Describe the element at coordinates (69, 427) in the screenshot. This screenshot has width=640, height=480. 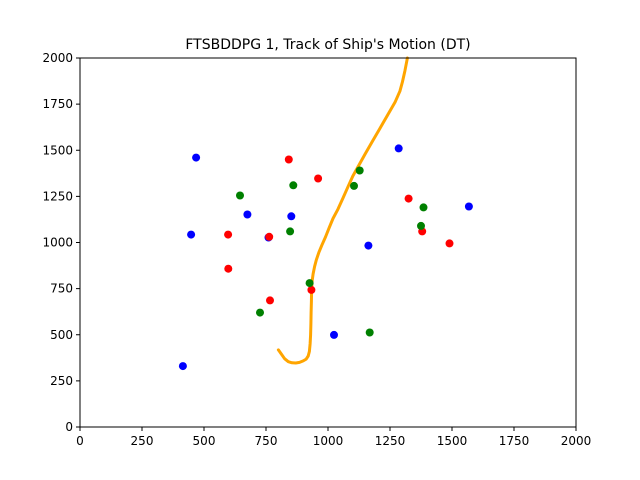
I see `y-tick-label: 0` at that location.